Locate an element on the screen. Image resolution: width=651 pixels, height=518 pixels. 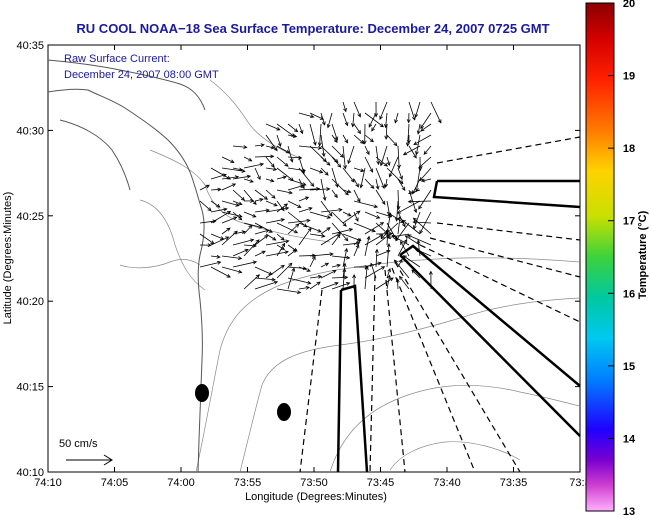
current-vectors is located at coordinates (320, 198).